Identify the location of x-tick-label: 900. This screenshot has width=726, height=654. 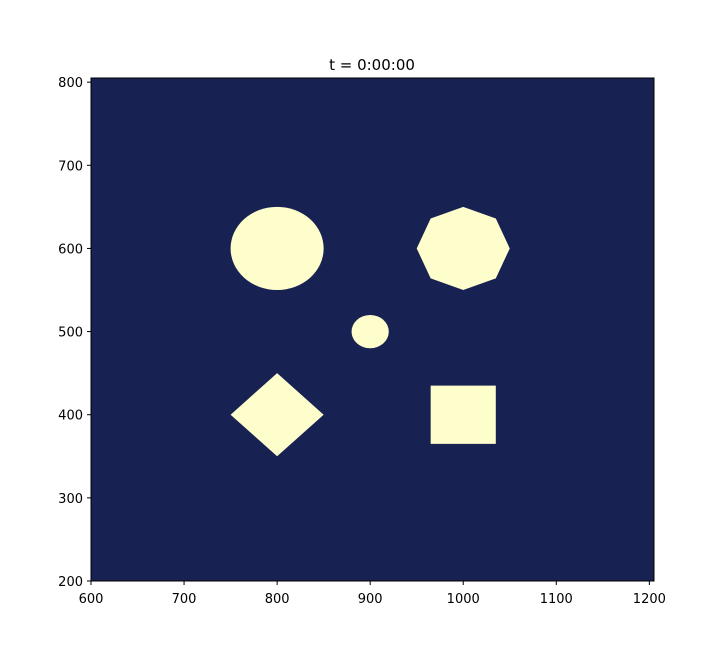
(370, 599).